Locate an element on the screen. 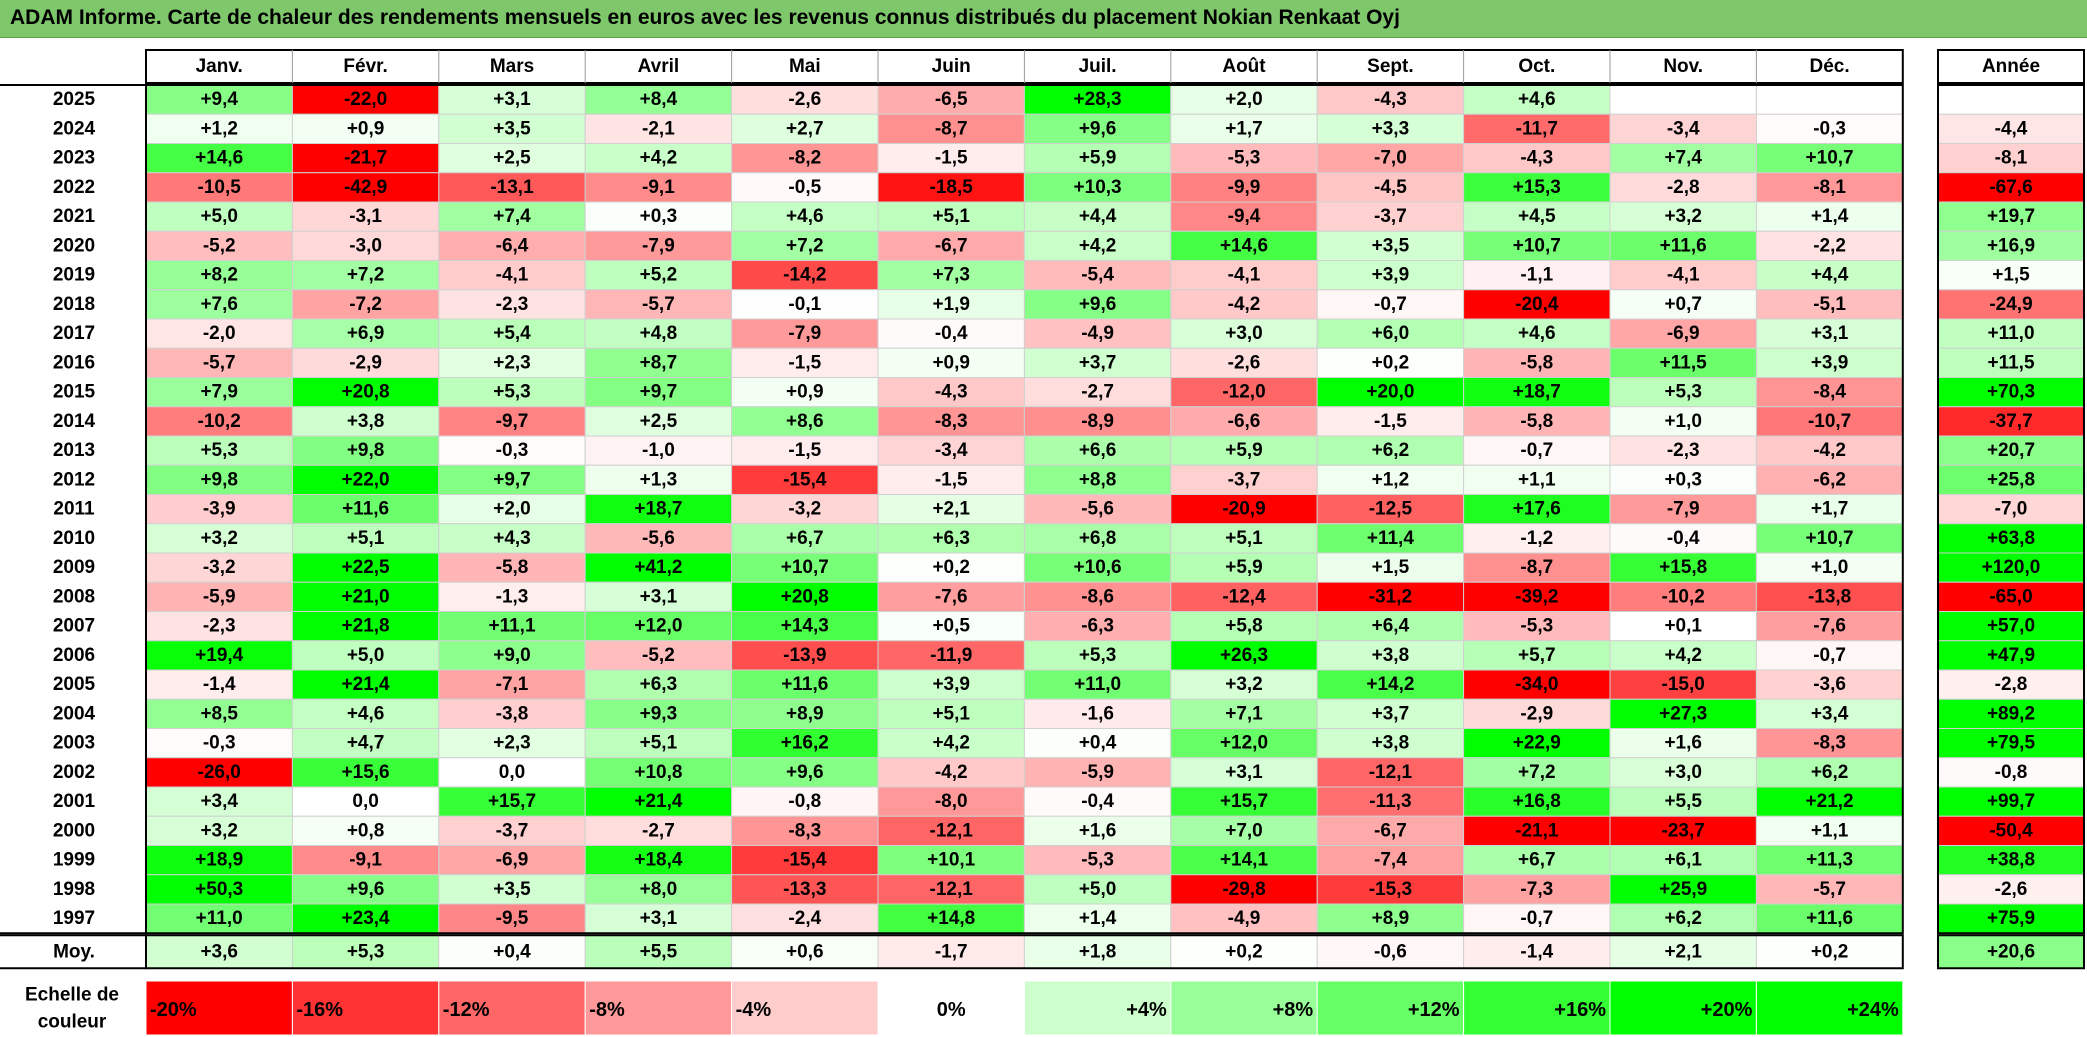 The height and width of the screenshot is (1037, 2087). cell-value: +2,5 is located at coordinates (659, 421).